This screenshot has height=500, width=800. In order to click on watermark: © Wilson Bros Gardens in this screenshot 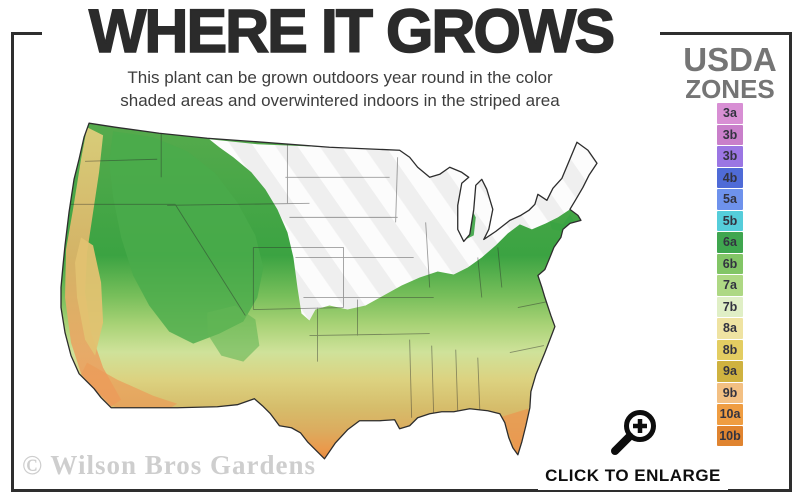, I will do `click(169, 465)`.